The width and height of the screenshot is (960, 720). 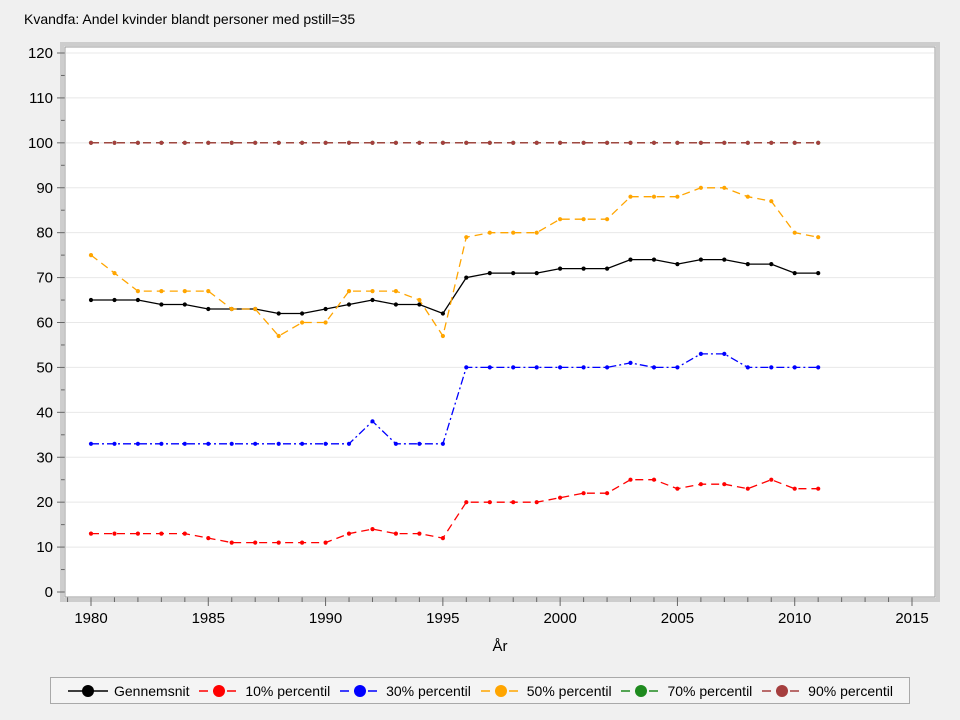 What do you see at coordinates (152, 690) in the screenshot?
I see `legend-label: Gennemsnit` at bounding box center [152, 690].